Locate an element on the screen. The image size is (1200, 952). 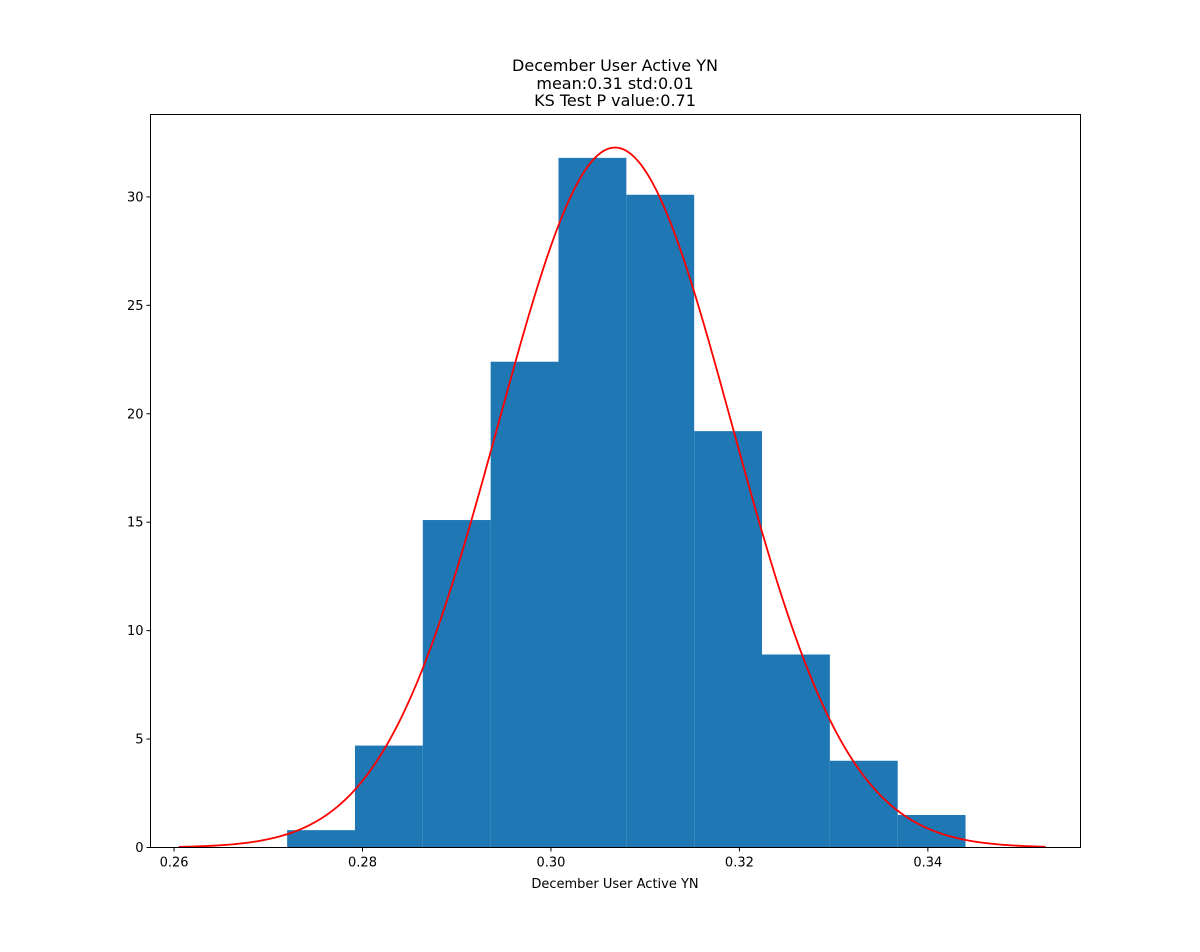
y-tick-label: 30 is located at coordinates (135, 197).